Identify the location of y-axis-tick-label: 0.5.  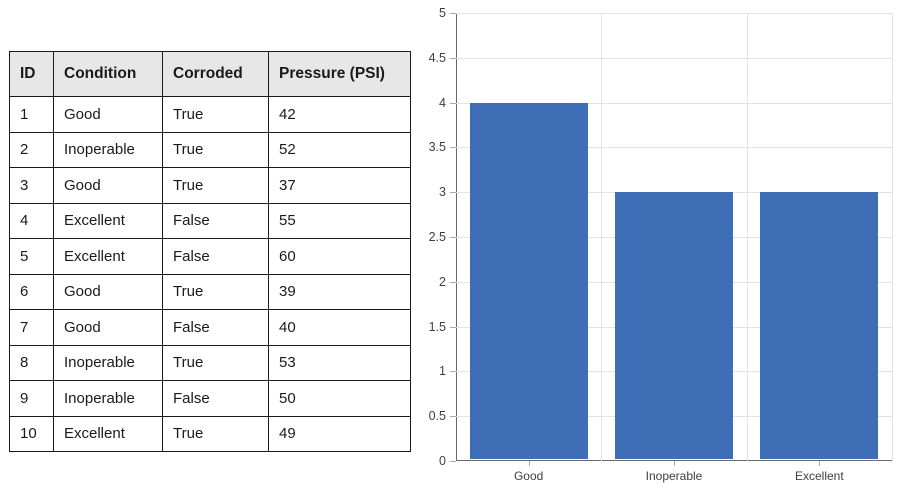
(437, 416).